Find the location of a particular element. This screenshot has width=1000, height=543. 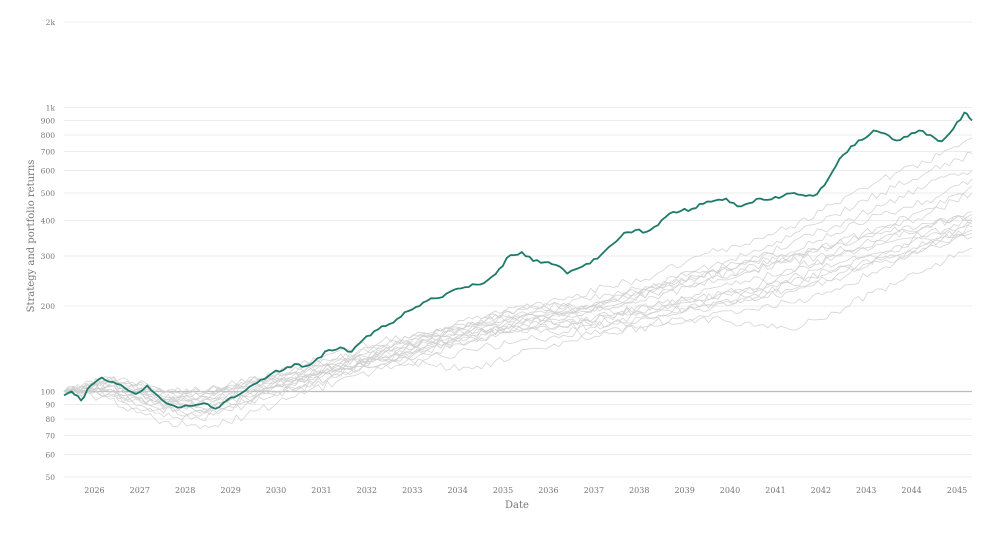

y-tick-label: 2k is located at coordinates (51, 22).